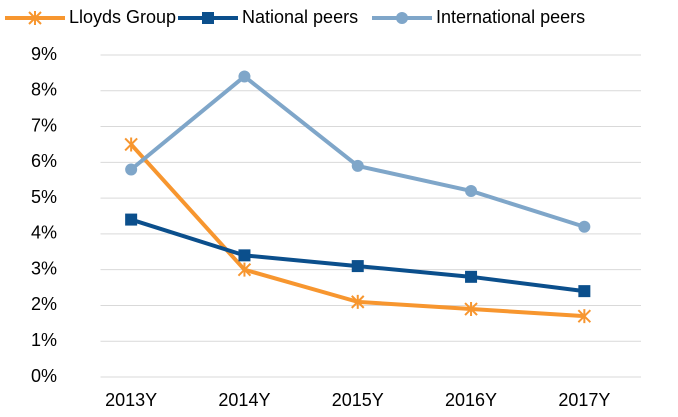 The width and height of the screenshot is (678, 417). Describe the element at coordinates (44, 233) in the screenshot. I see `y-tick-label: 4%` at that location.